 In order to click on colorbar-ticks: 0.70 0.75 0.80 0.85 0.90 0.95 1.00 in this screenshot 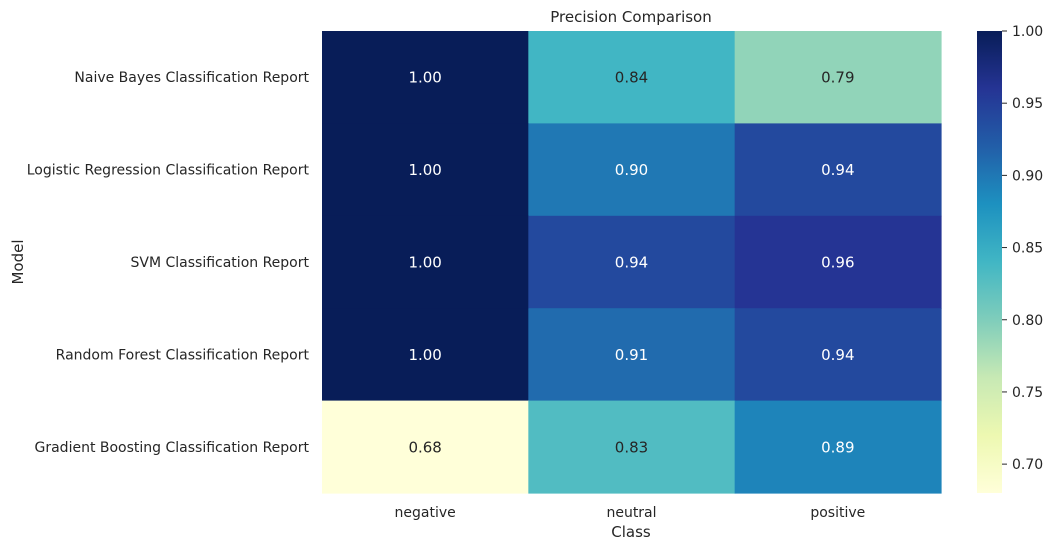, I will do `click(1022, 248)`.